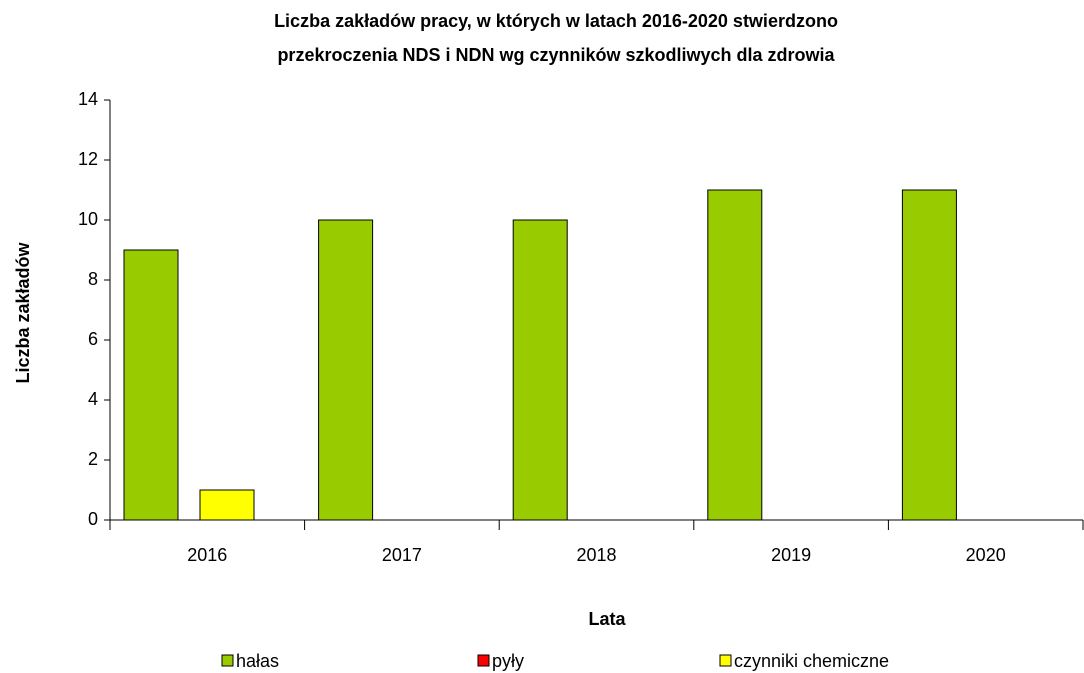 This screenshot has height=673, width=1084. Describe the element at coordinates (88, 99) in the screenshot. I see `y-tick-label: 14` at that location.